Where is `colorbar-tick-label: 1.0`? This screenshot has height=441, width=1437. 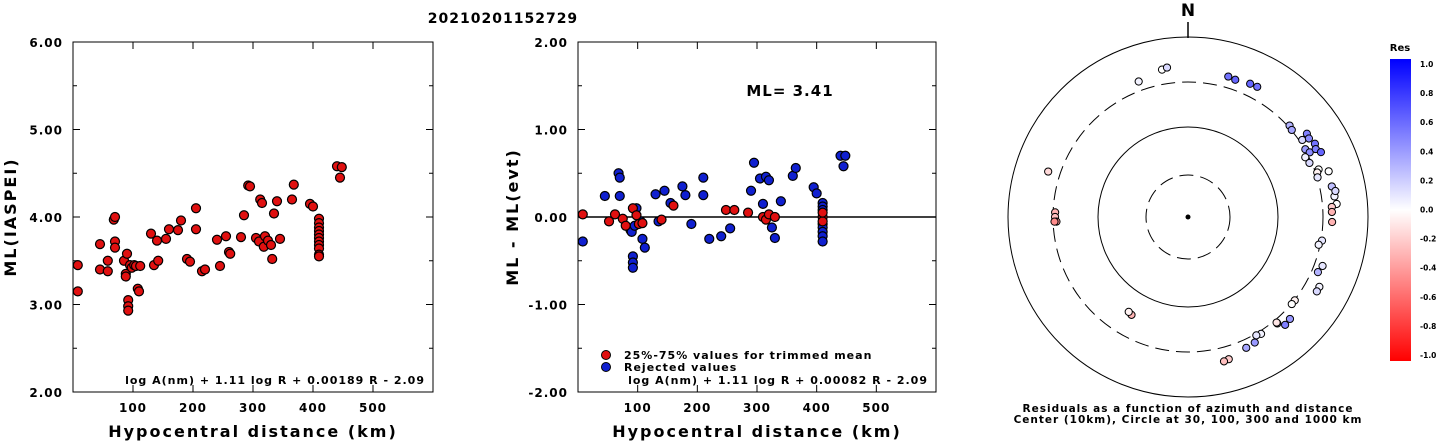
colorbar-tick-label: 1.0 is located at coordinates (1426, 64).